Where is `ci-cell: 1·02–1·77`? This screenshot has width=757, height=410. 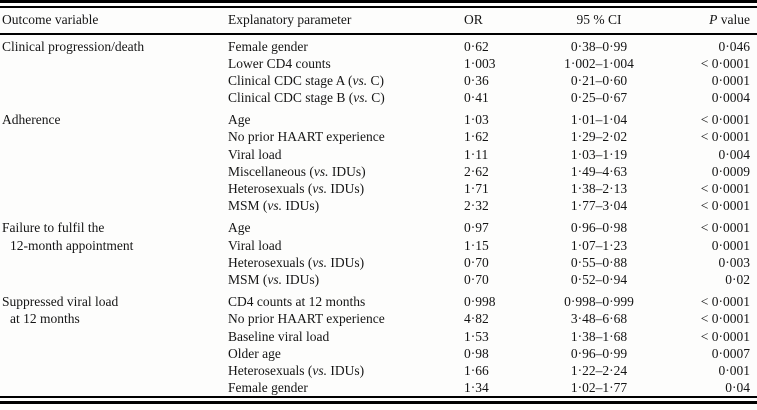 ci-cell: 1·02–1·77 is located at coordinates (599, 388).